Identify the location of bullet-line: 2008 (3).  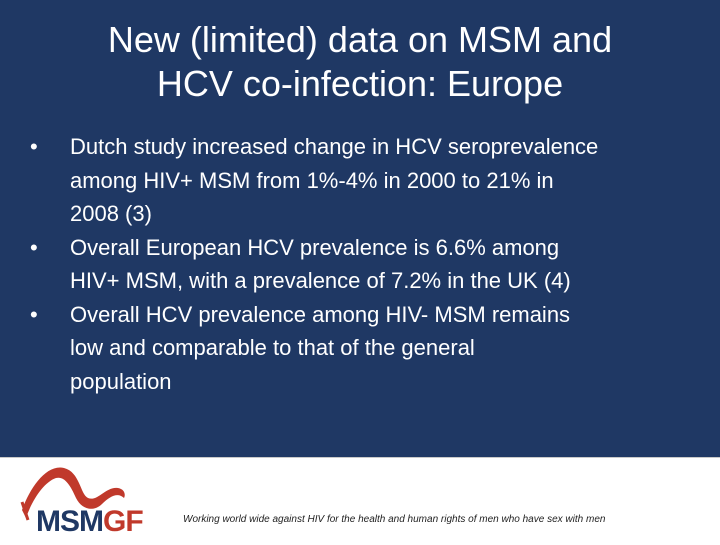
(111, 213).